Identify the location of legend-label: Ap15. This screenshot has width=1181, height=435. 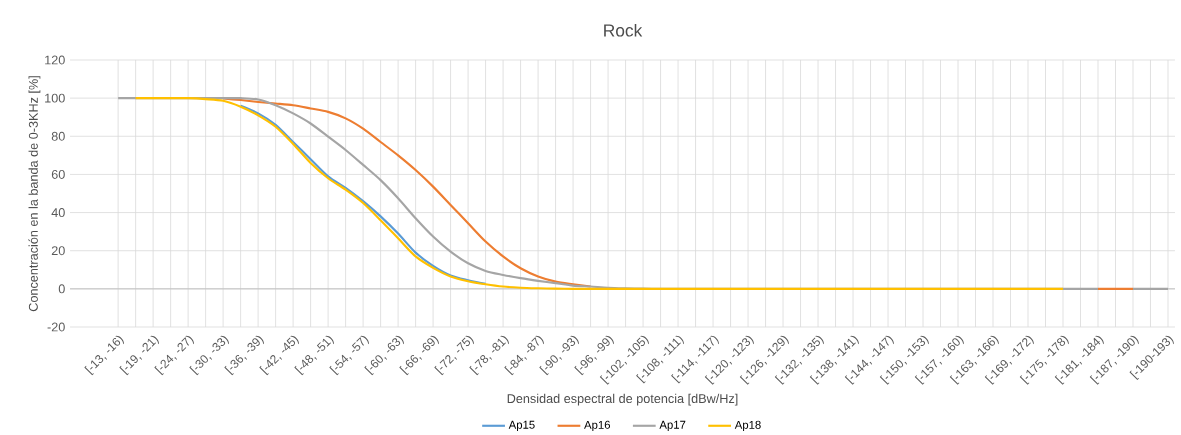
(521, 426).